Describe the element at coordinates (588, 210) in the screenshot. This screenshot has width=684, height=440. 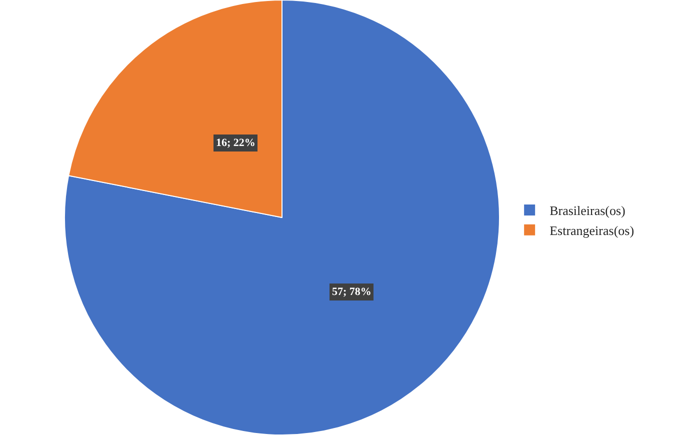
I see `legend-label: Brasileiras(os)` at that location.